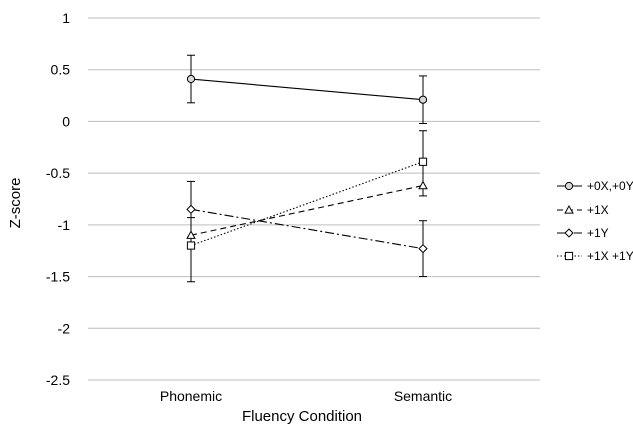  I want to click on legend-entry: +1X +1Y, so click(610, 256).